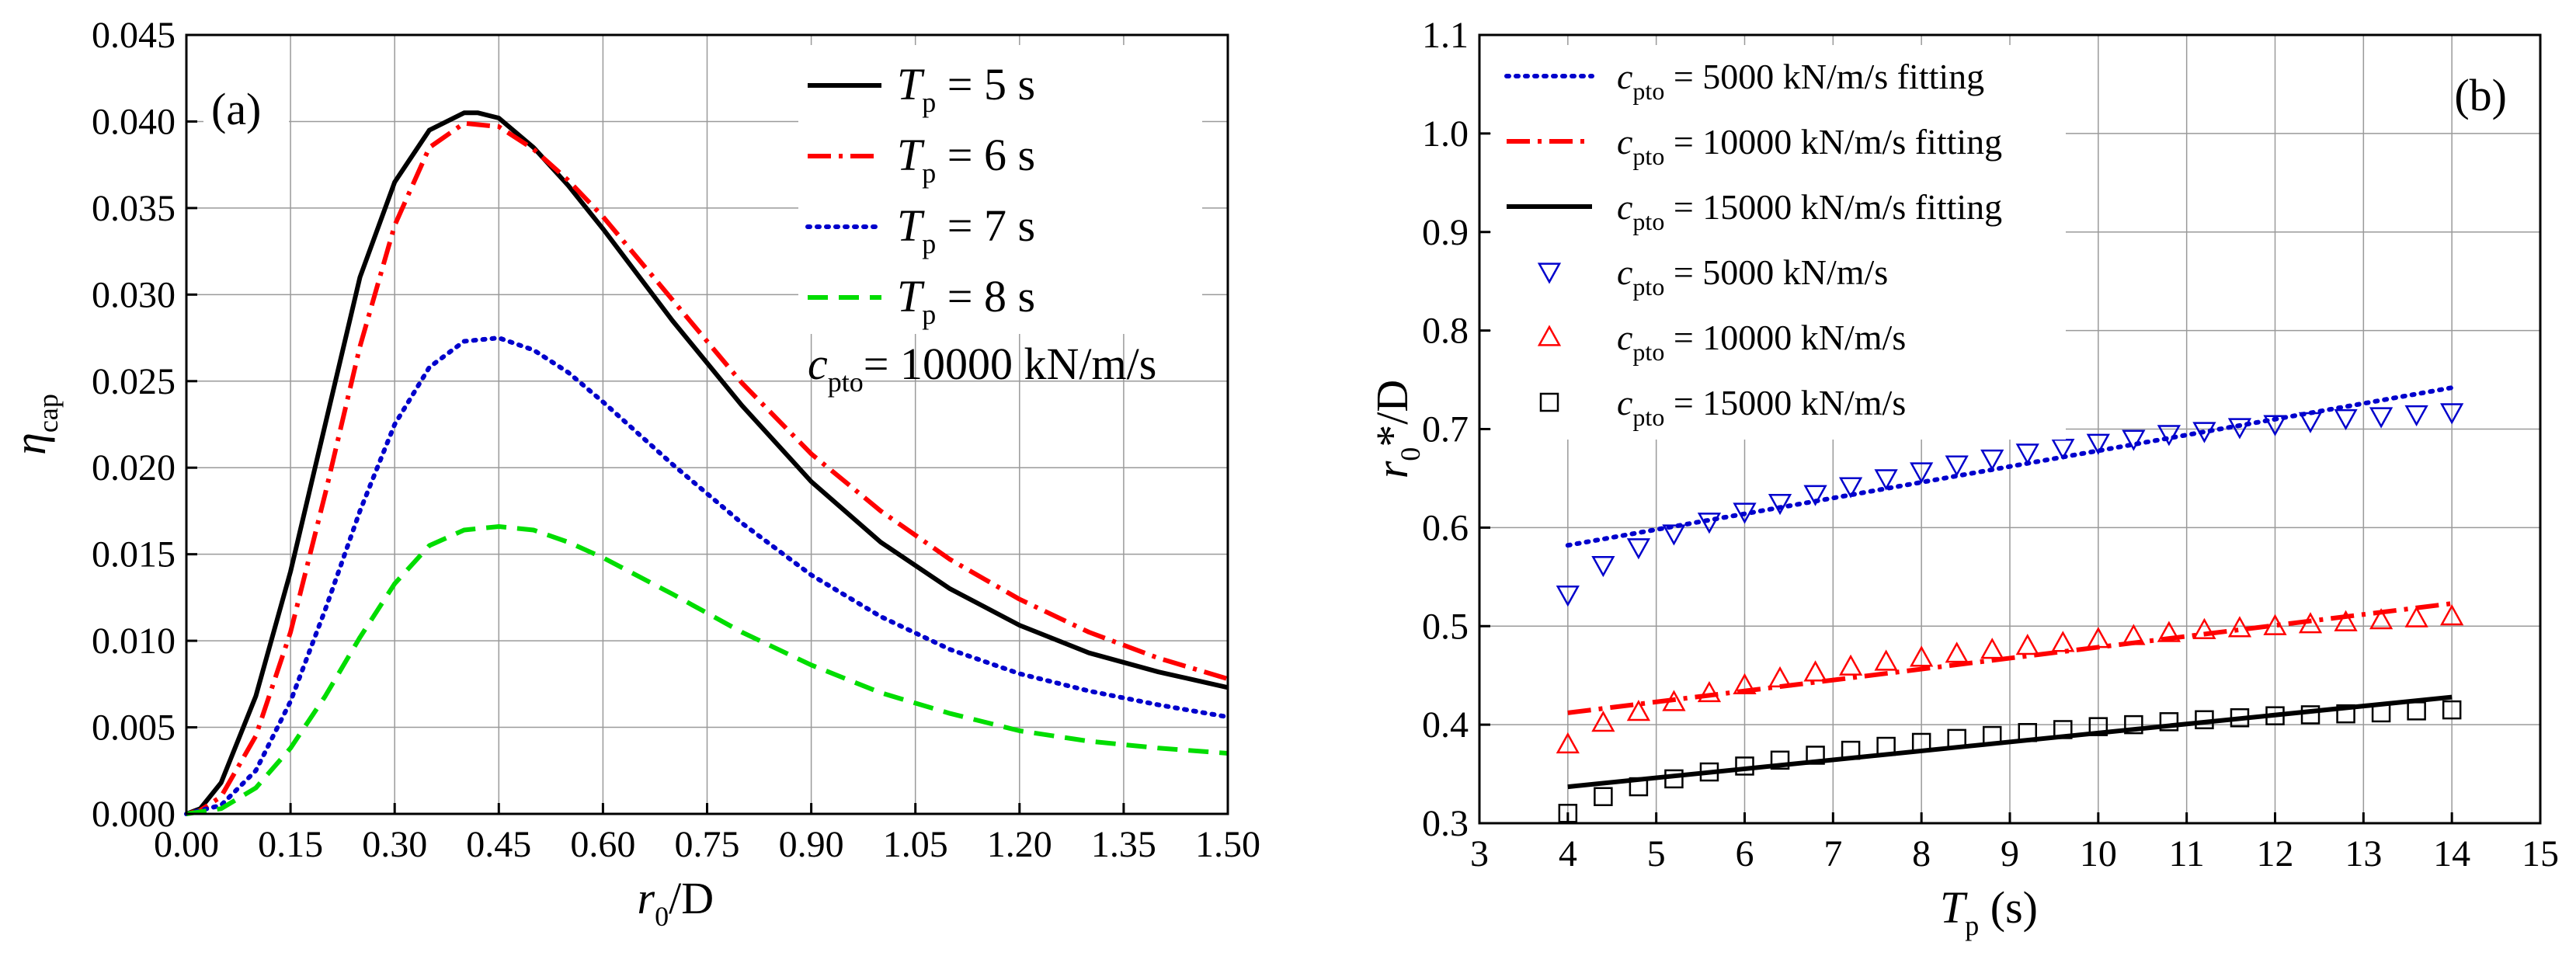  I want to click on x-tick-label: 1.20, so click(1019, 845).